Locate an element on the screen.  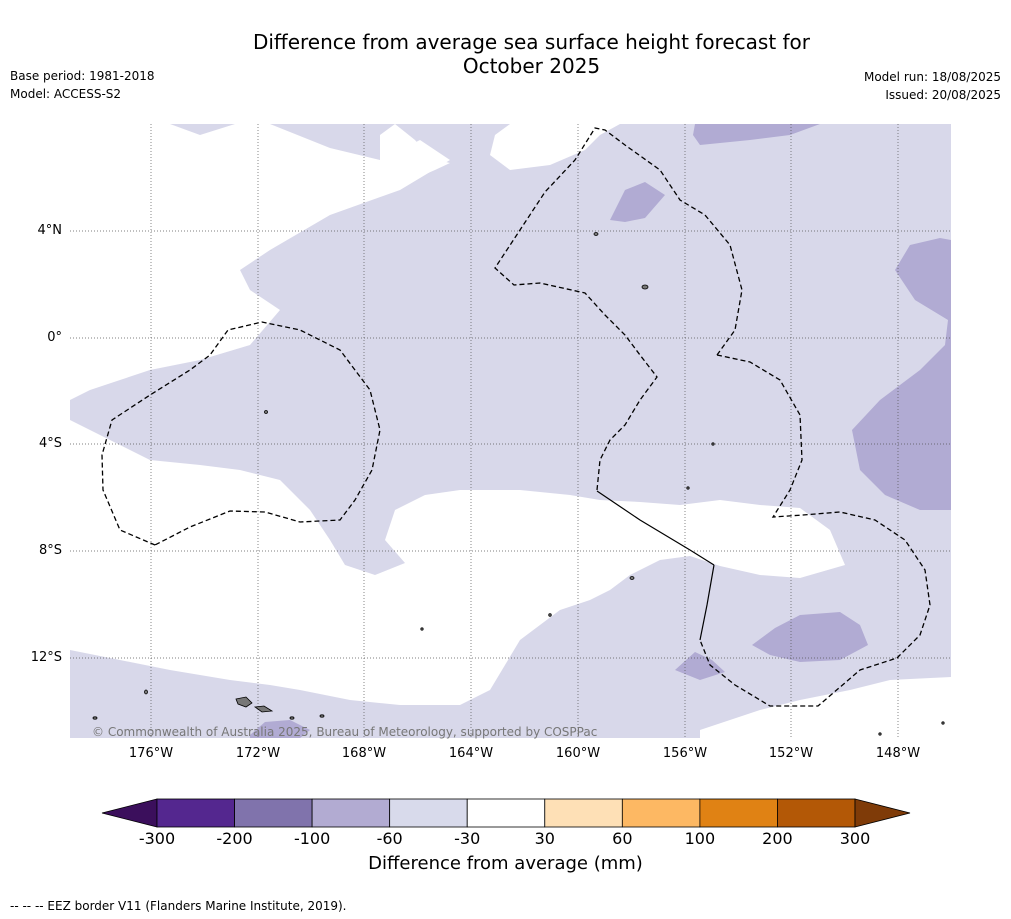
colorbar-extend-high is located at coordinates (882, 813).